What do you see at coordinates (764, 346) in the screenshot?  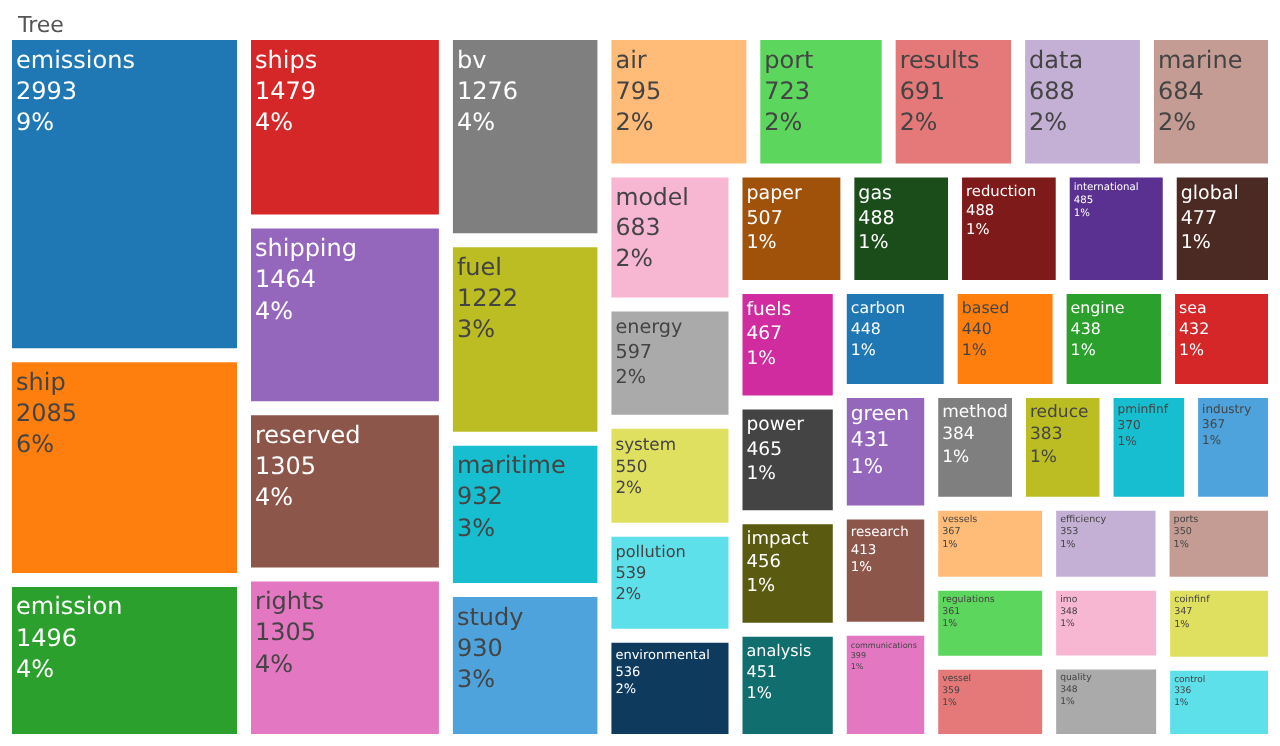 I see `data-label: 467 1%` at bounding box center [764, 346].